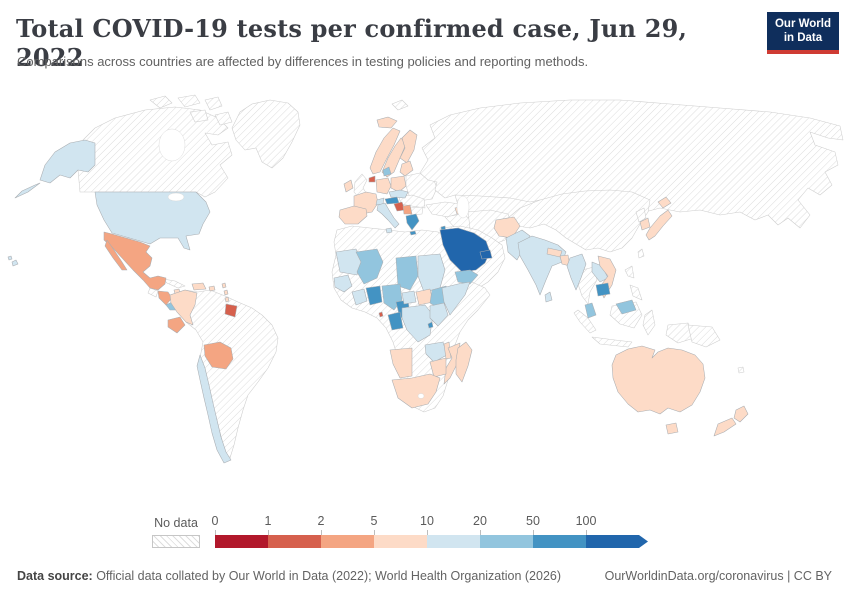 The width and height of the screenshot is (850, 600). What do you see at coordinates (416, 391) in the screenshot?
I see `country-south-africa` at bounding box center [416, 391].